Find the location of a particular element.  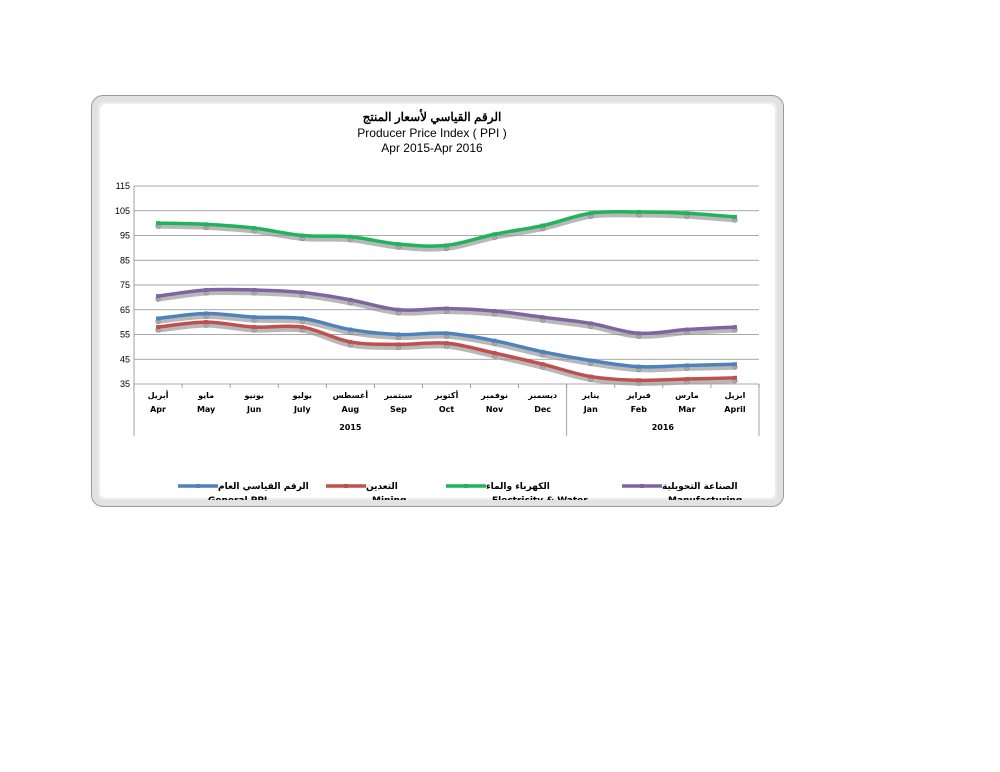

x-tick-label: Sep is located at coordinates (398, 409).